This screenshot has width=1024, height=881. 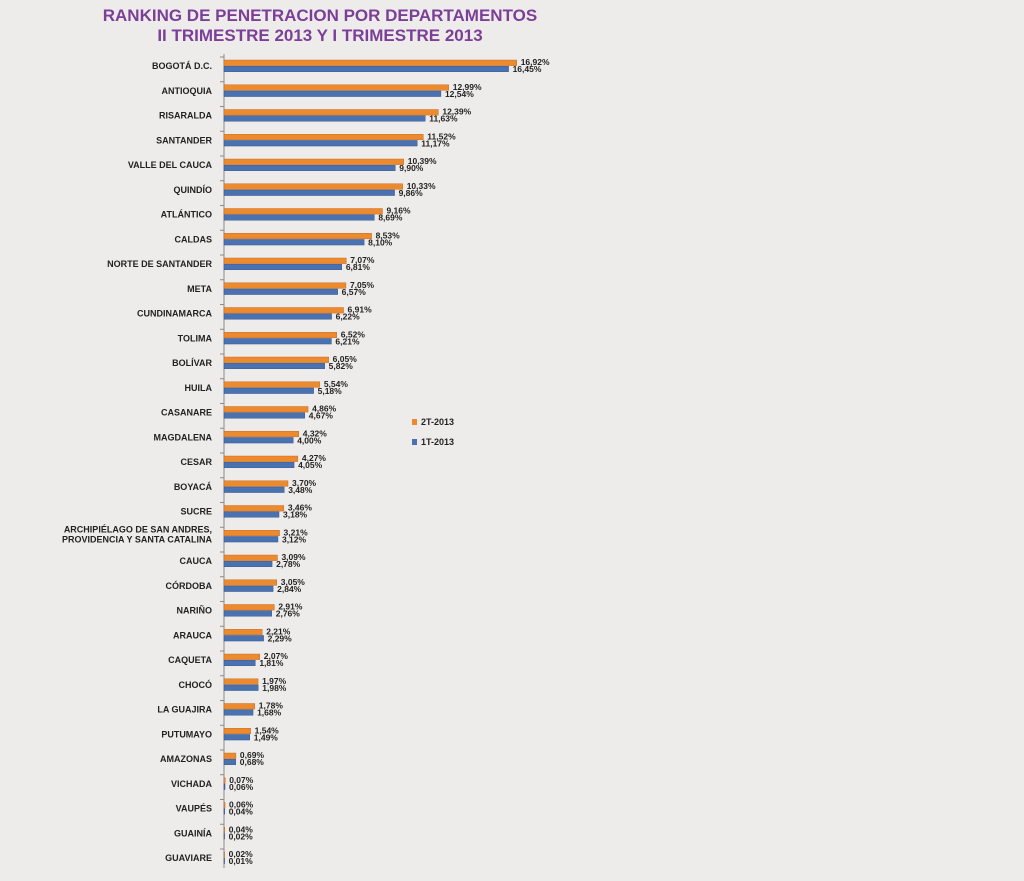 I want to click on value-label-2t-2013: 7,07%, so click(x=362, y=260).